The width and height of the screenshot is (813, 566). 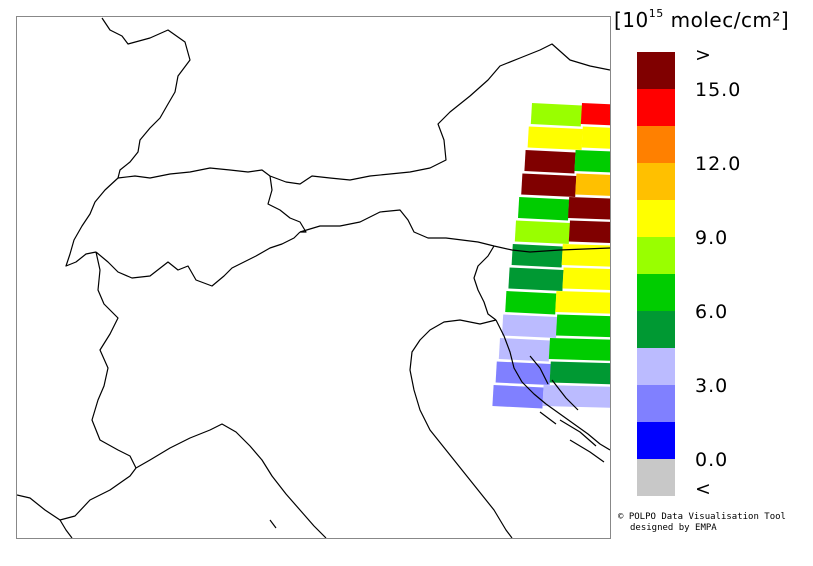 What do you see at coordinates (92, 222) in the screenshot?
I see `border-swiss-west` at bounding box center [92, 222].